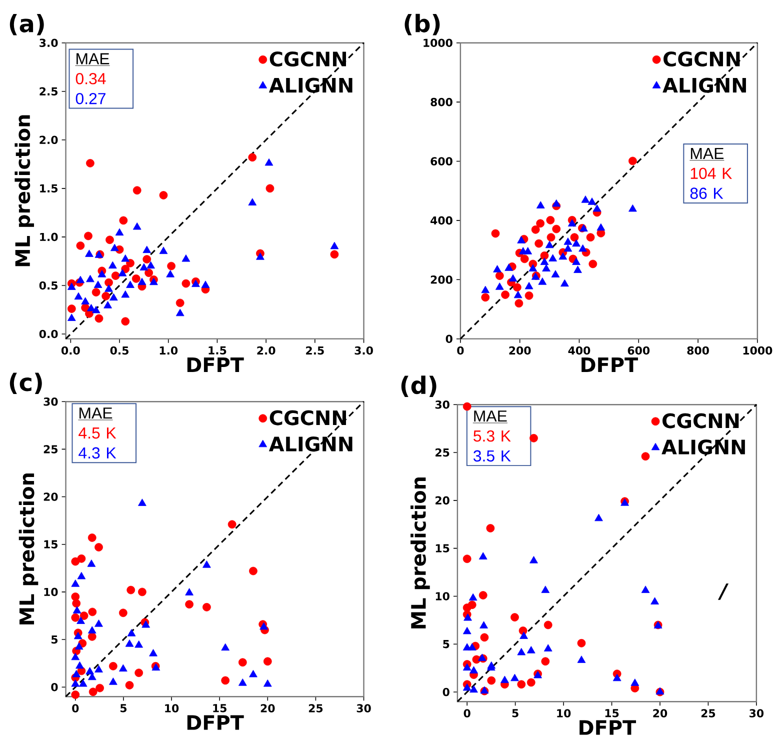 The height and width of the screenshot is (750, 776). Describe the element at coordinates (520, 350) in the screenshot. I see `x-tick-label: 200` at that location.